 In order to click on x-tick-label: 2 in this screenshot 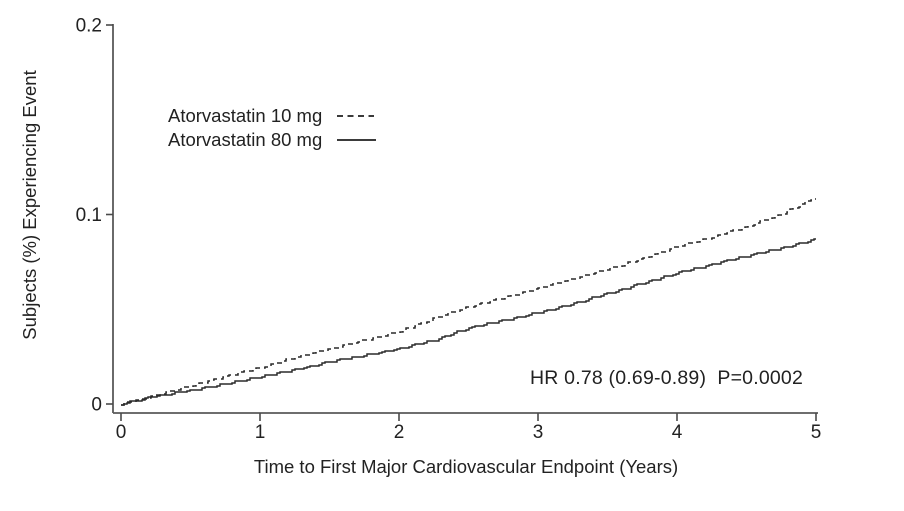, I will do `click(399, 432)`.